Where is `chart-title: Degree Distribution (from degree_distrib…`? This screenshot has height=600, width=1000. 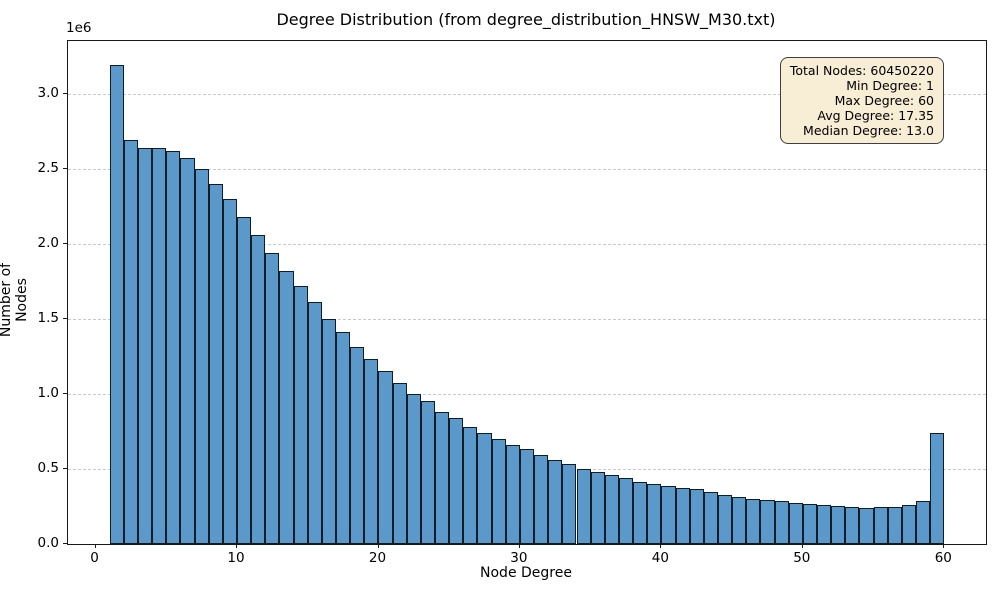
chart-title: Degree Distribution (from degree_distrib… is located at coordinates (526, 19).